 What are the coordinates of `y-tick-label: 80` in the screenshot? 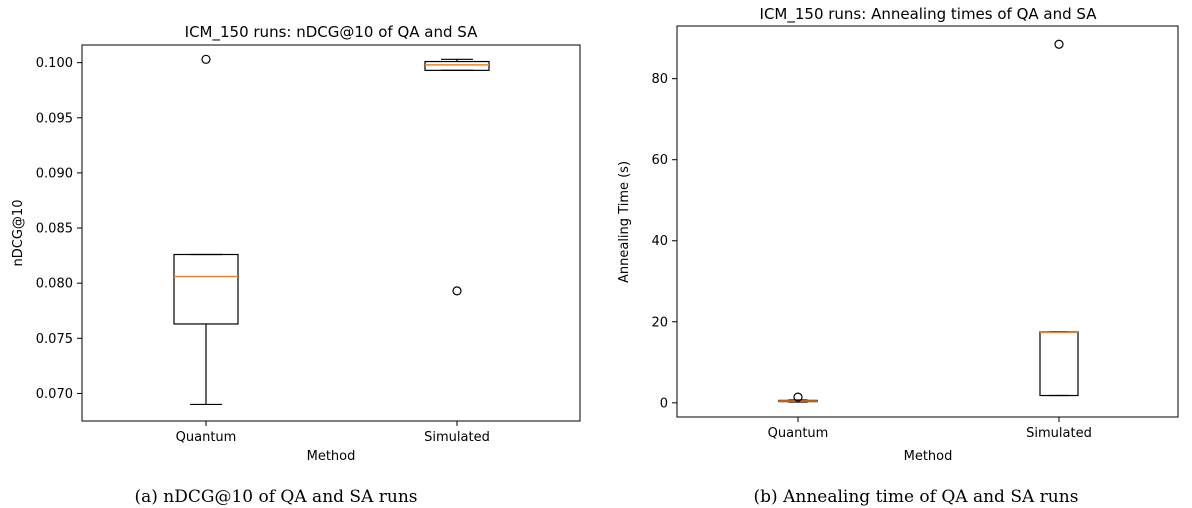 It's located at (659, 79).